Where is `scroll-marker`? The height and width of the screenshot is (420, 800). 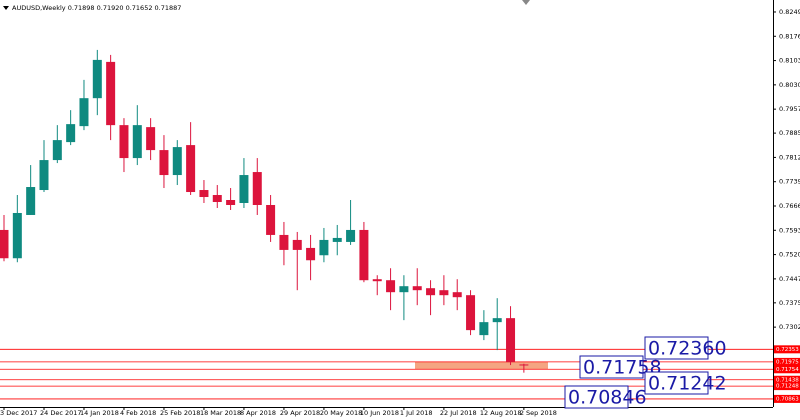 scroll-marker is located at coordinates (526, 2).